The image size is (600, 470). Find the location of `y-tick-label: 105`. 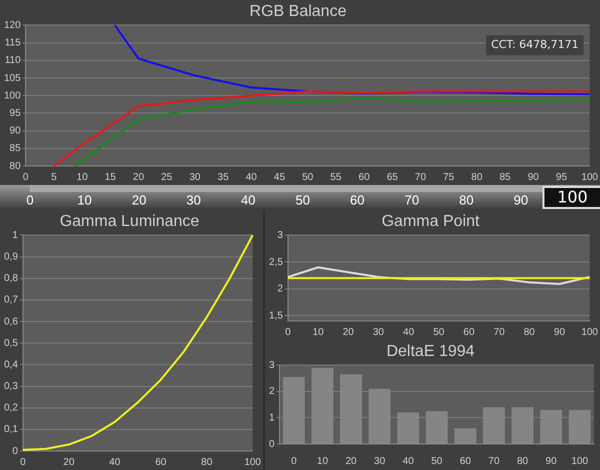

y-tick-label: 105 is located at coordinates (13, 78).